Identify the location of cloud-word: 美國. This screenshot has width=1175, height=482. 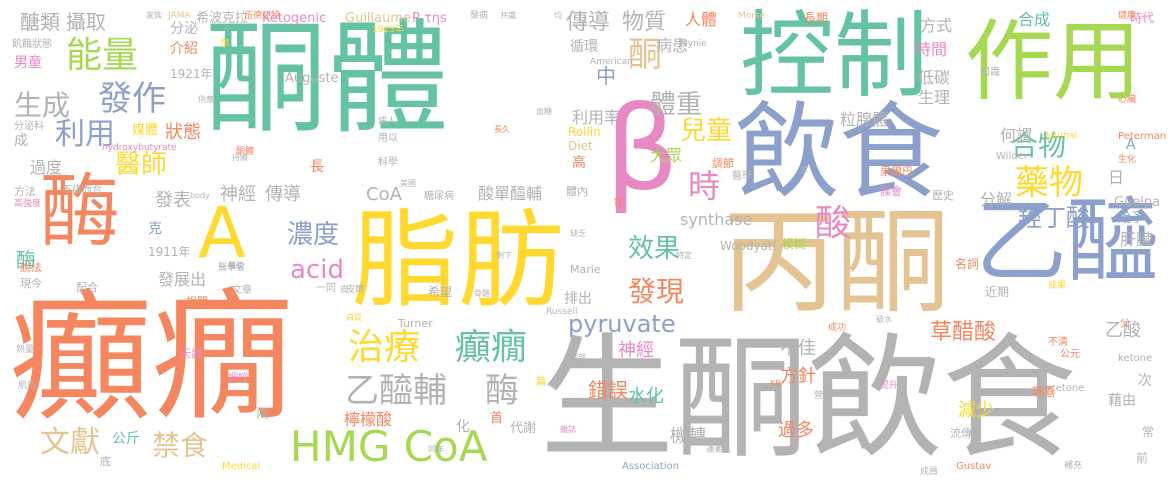
(408, 183).